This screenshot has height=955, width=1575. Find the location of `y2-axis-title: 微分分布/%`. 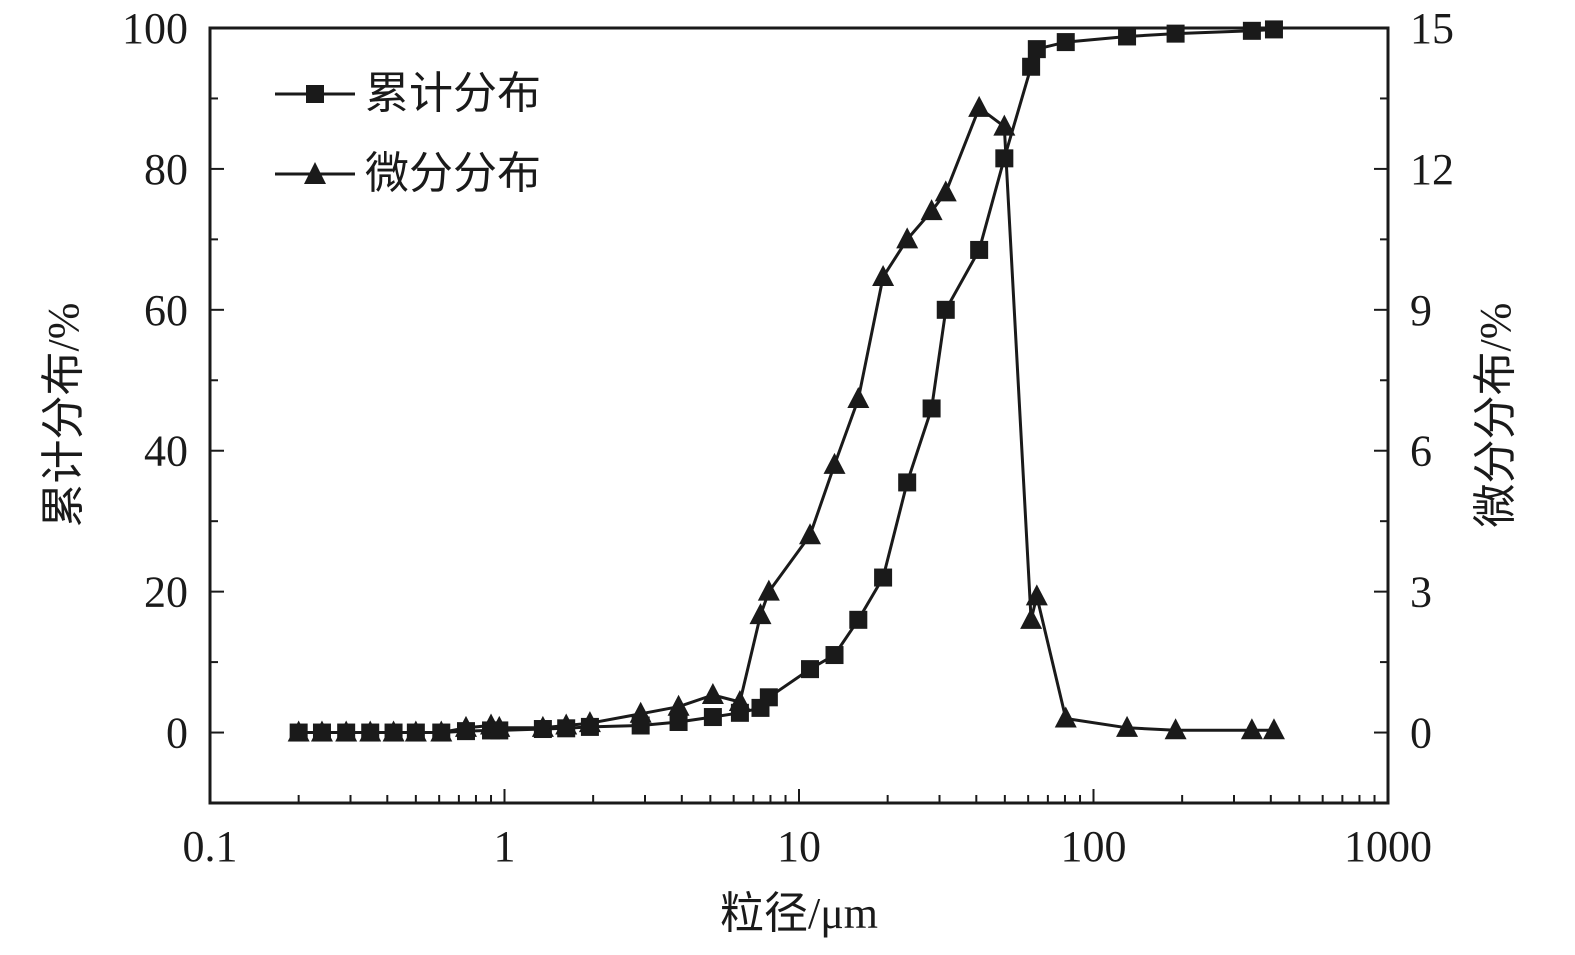

y2-axis-title: 微分分布/% is located at coordinates (1495, 415).